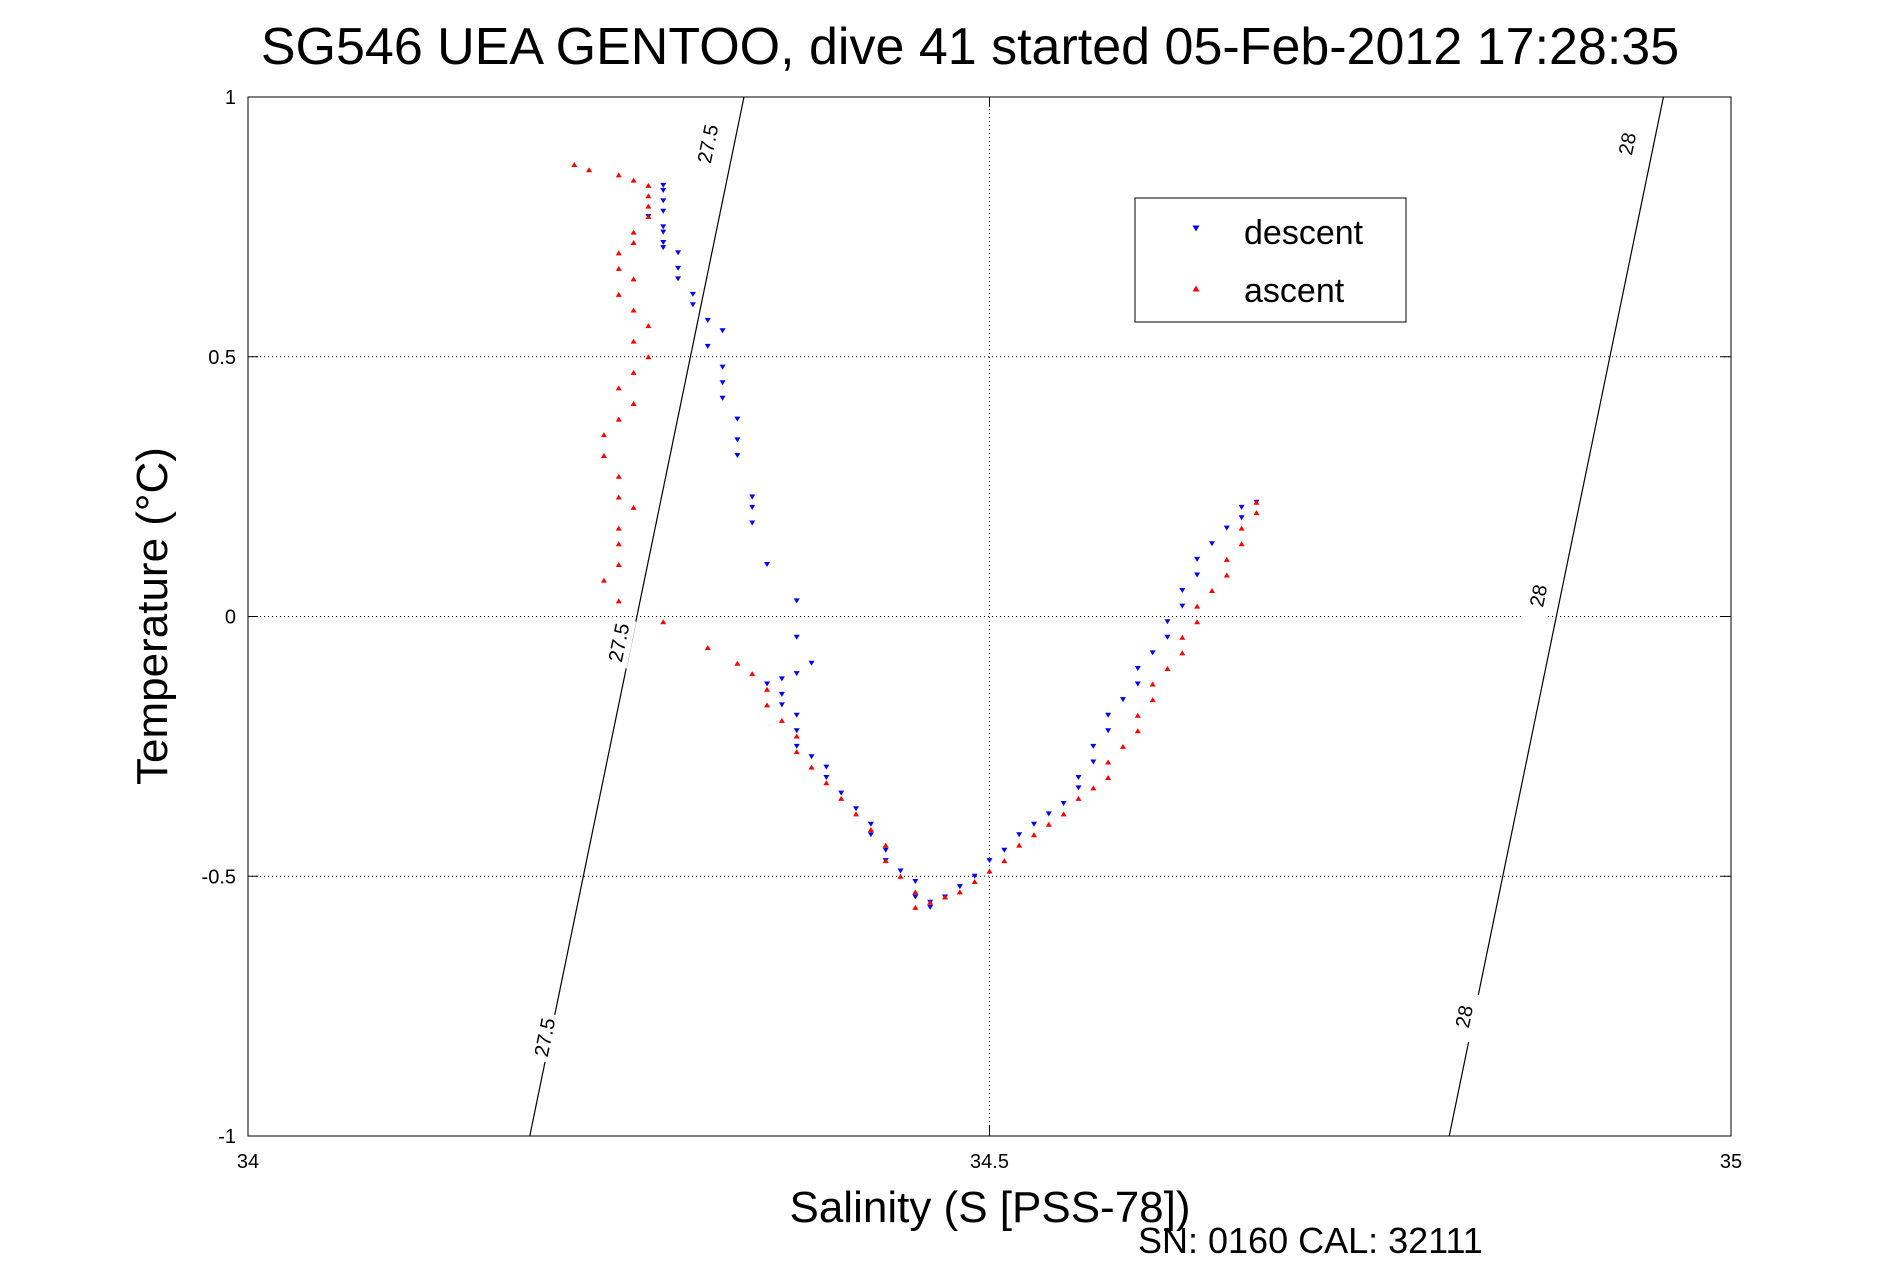  I want to click on isopycnal-line, so click(1556, 616).